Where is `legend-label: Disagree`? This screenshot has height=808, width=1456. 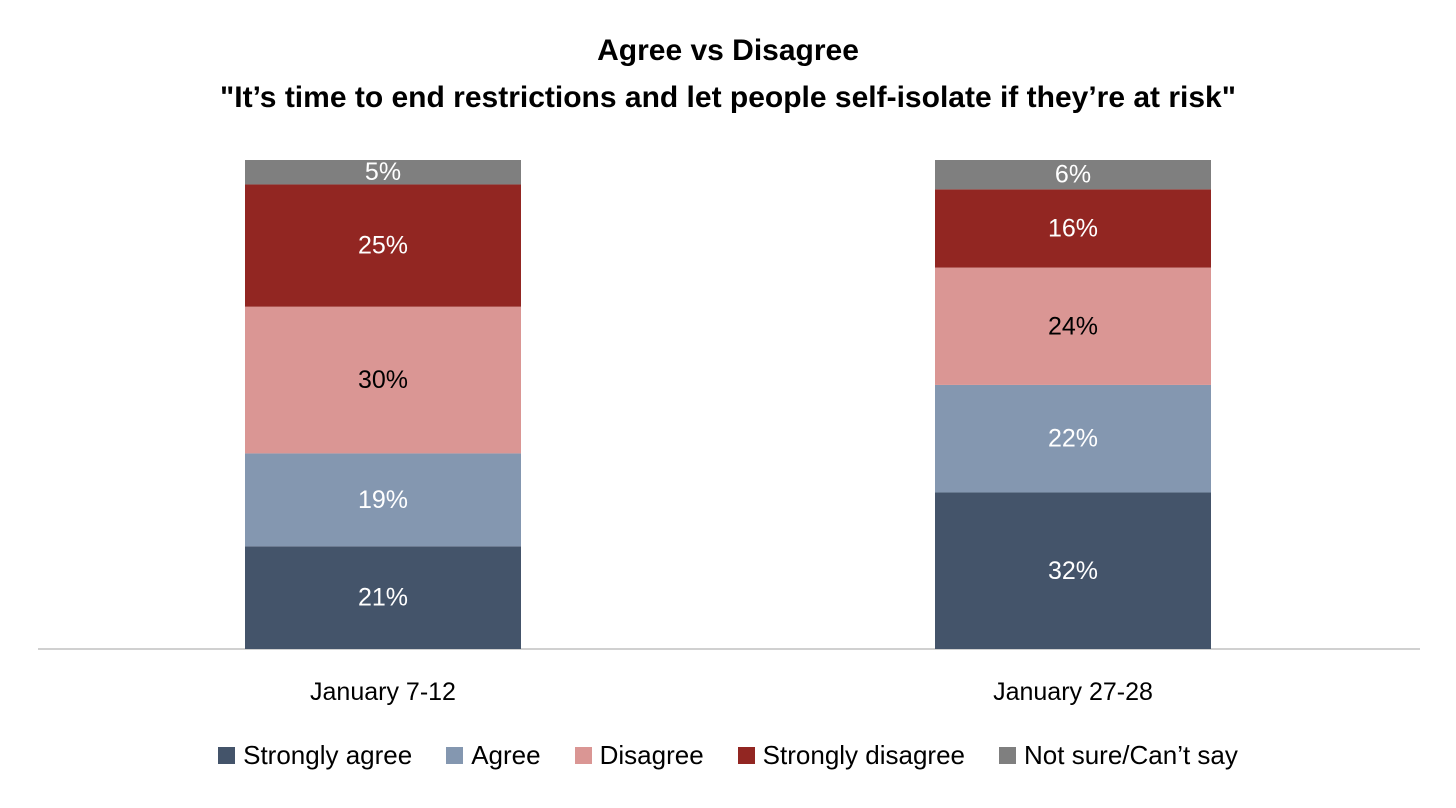
legend-label: Disagree is located at coordinates (651, 755).